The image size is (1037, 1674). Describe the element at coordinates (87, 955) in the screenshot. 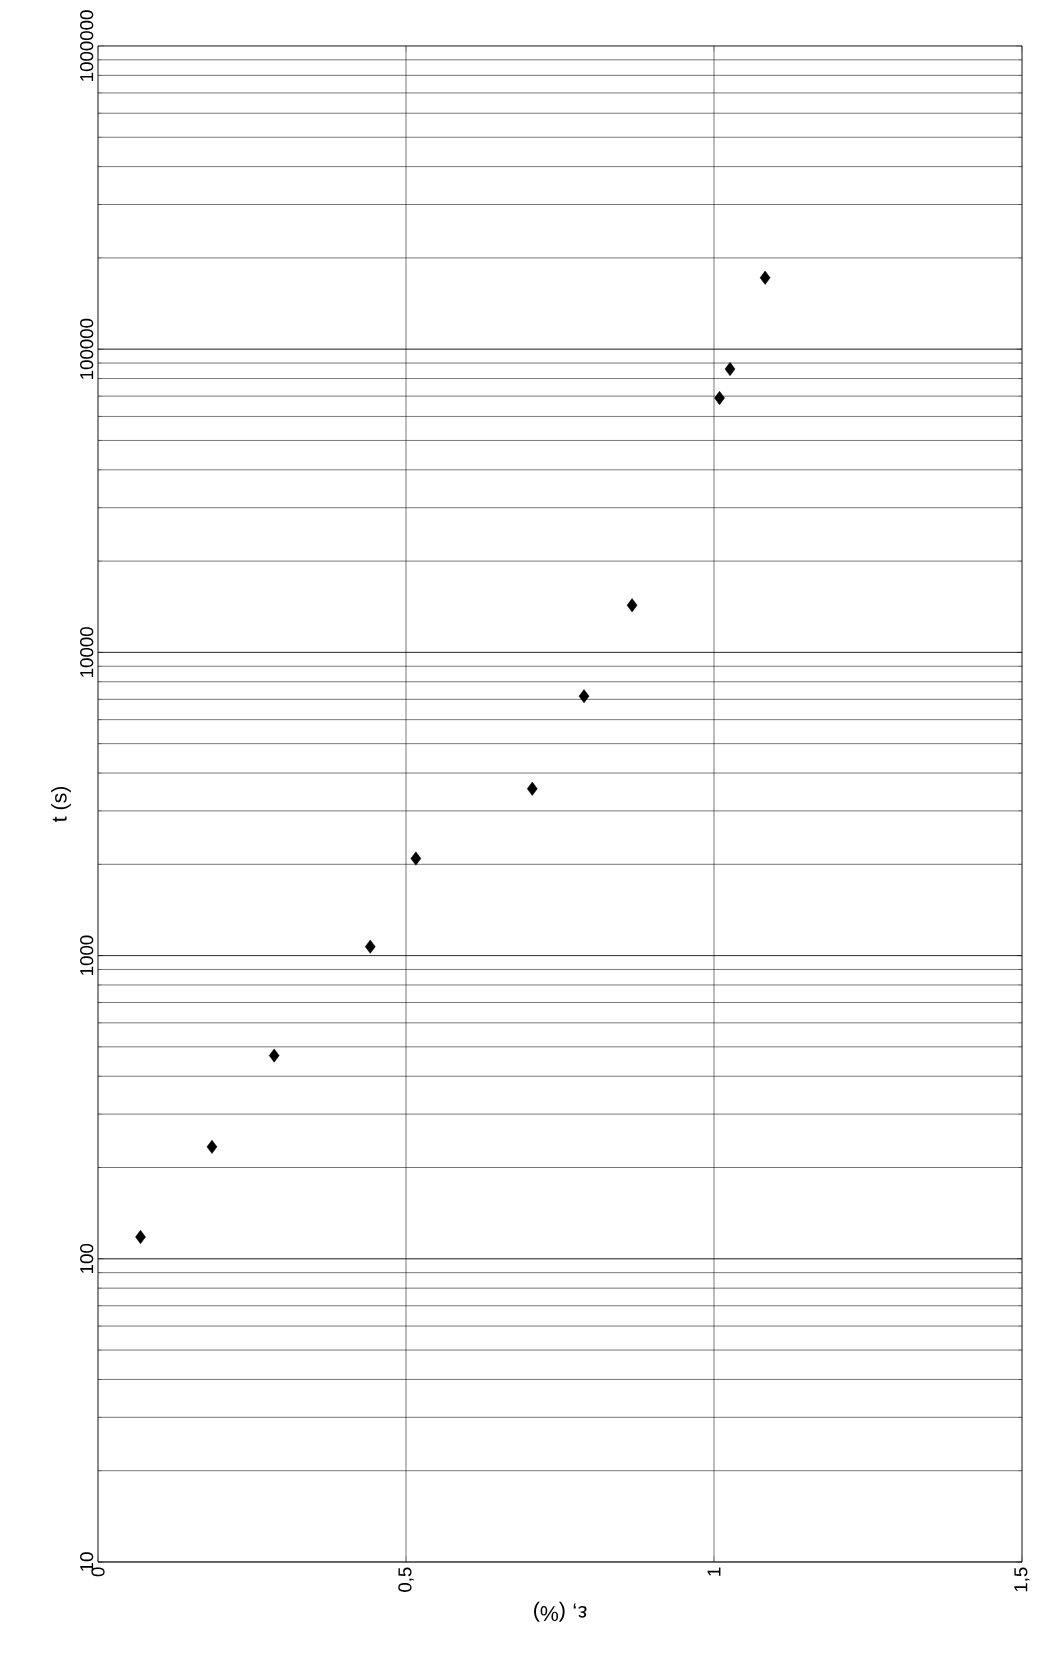

I see `y-tick-label: 1000` at that location.